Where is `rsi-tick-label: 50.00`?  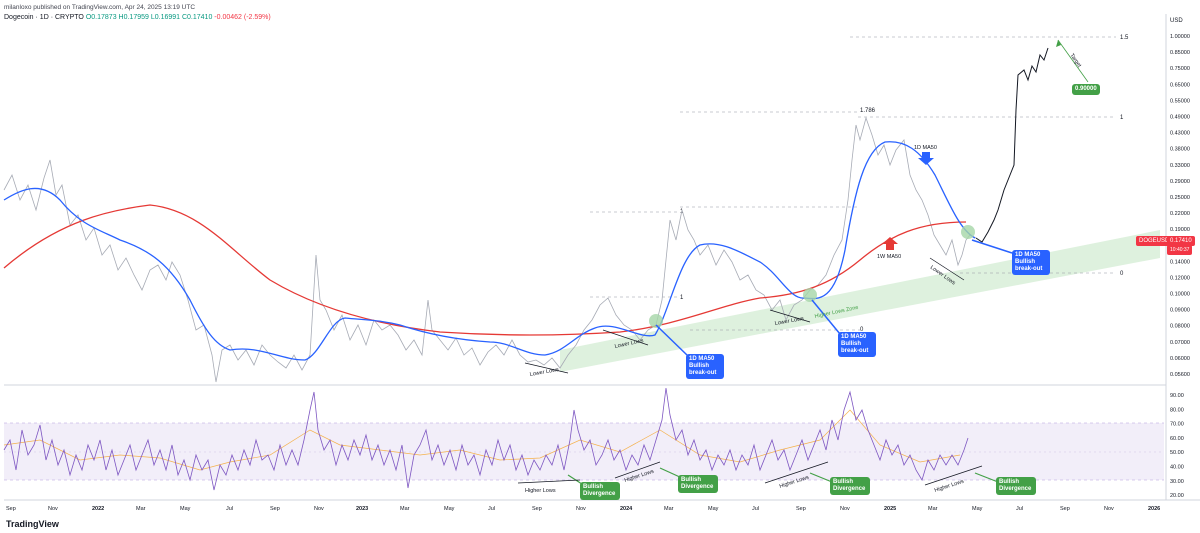 rsi-tick-label: 50.00 is located at coordinates (1177, 453).